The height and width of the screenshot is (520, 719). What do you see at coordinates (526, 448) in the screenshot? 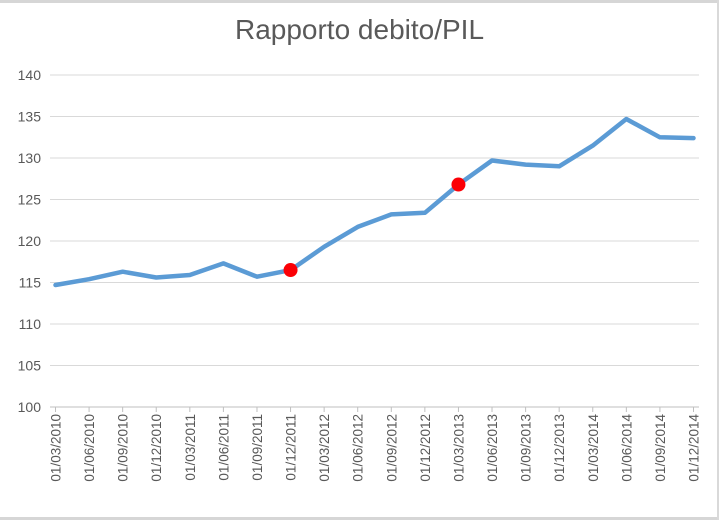
I see `x-axis-tick-label: 01/09/2013` at bounding box center [526, 448].